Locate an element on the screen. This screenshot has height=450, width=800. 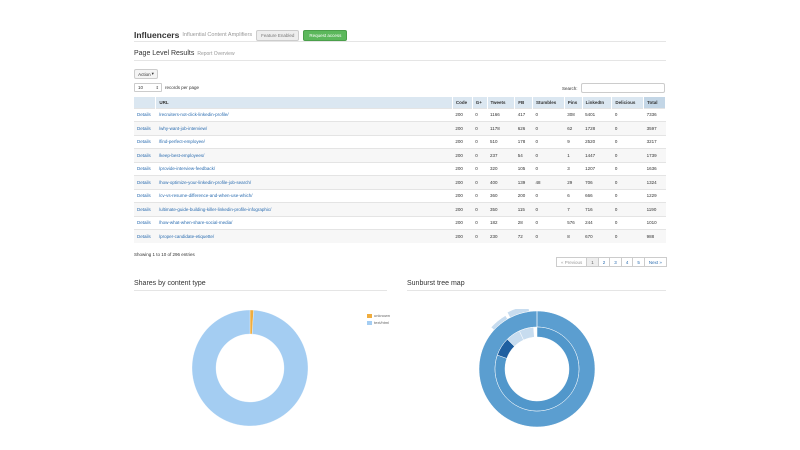
action-label: Action is located at coordinates (144, 74).